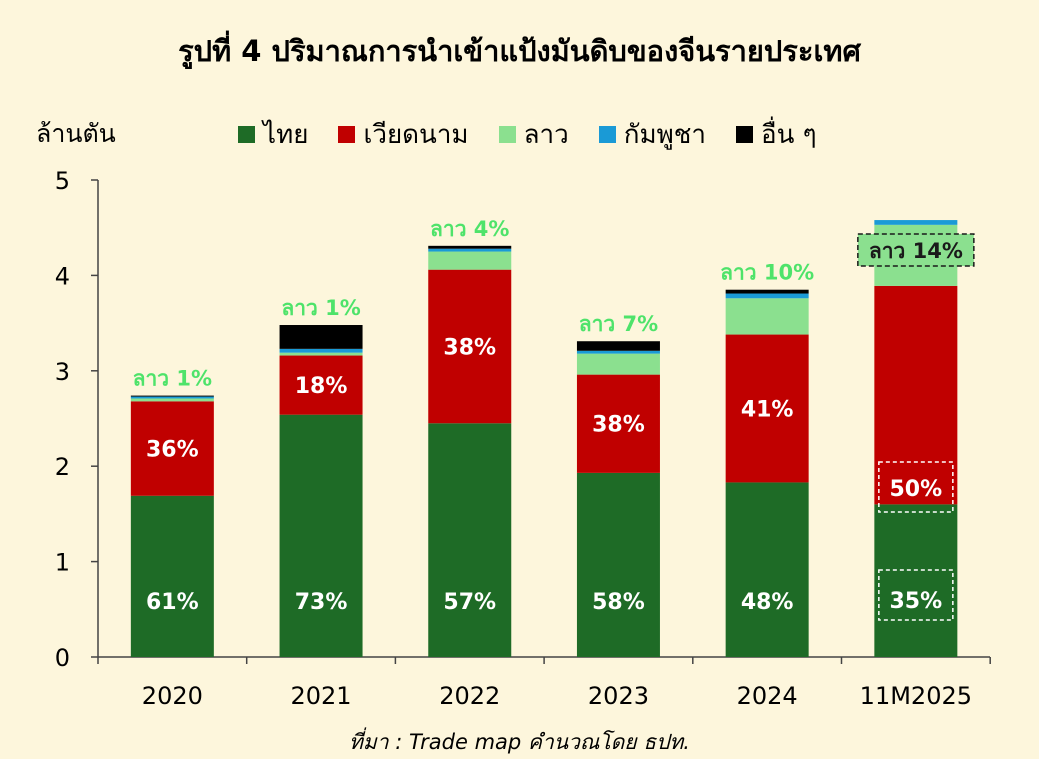  What do you see at coordinates (172, 696) in the screenshot?
I see `x-tick-label: 2020` at bounding box center [172, 696].